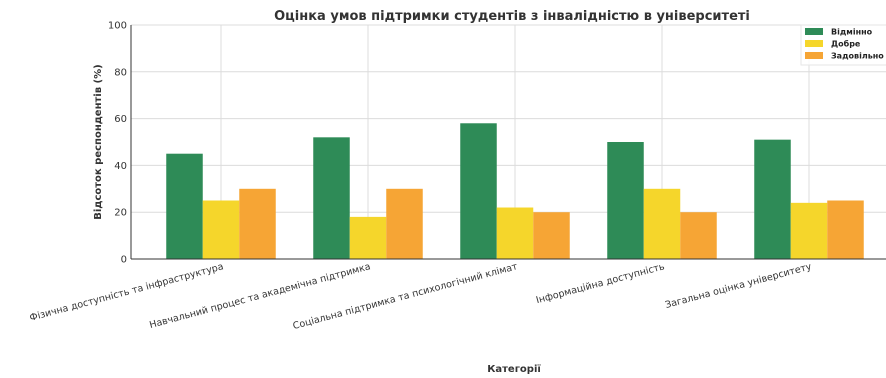 This screenshot has width=886, height=378. What do you see at coordinates (120, 213) in the screenshot?
I see `y-tick-label: 20` at bounding box center [120, 213].